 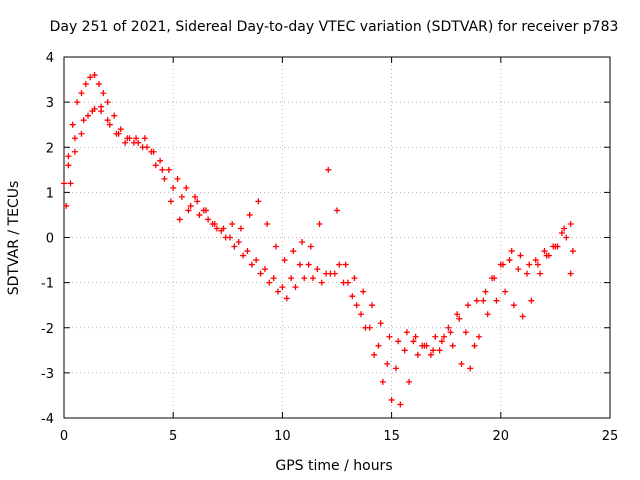 What do you see at coordinates (173, 436) in the screenshot?
I see `x-tick-label: 5` at bounding box center [173, 436].